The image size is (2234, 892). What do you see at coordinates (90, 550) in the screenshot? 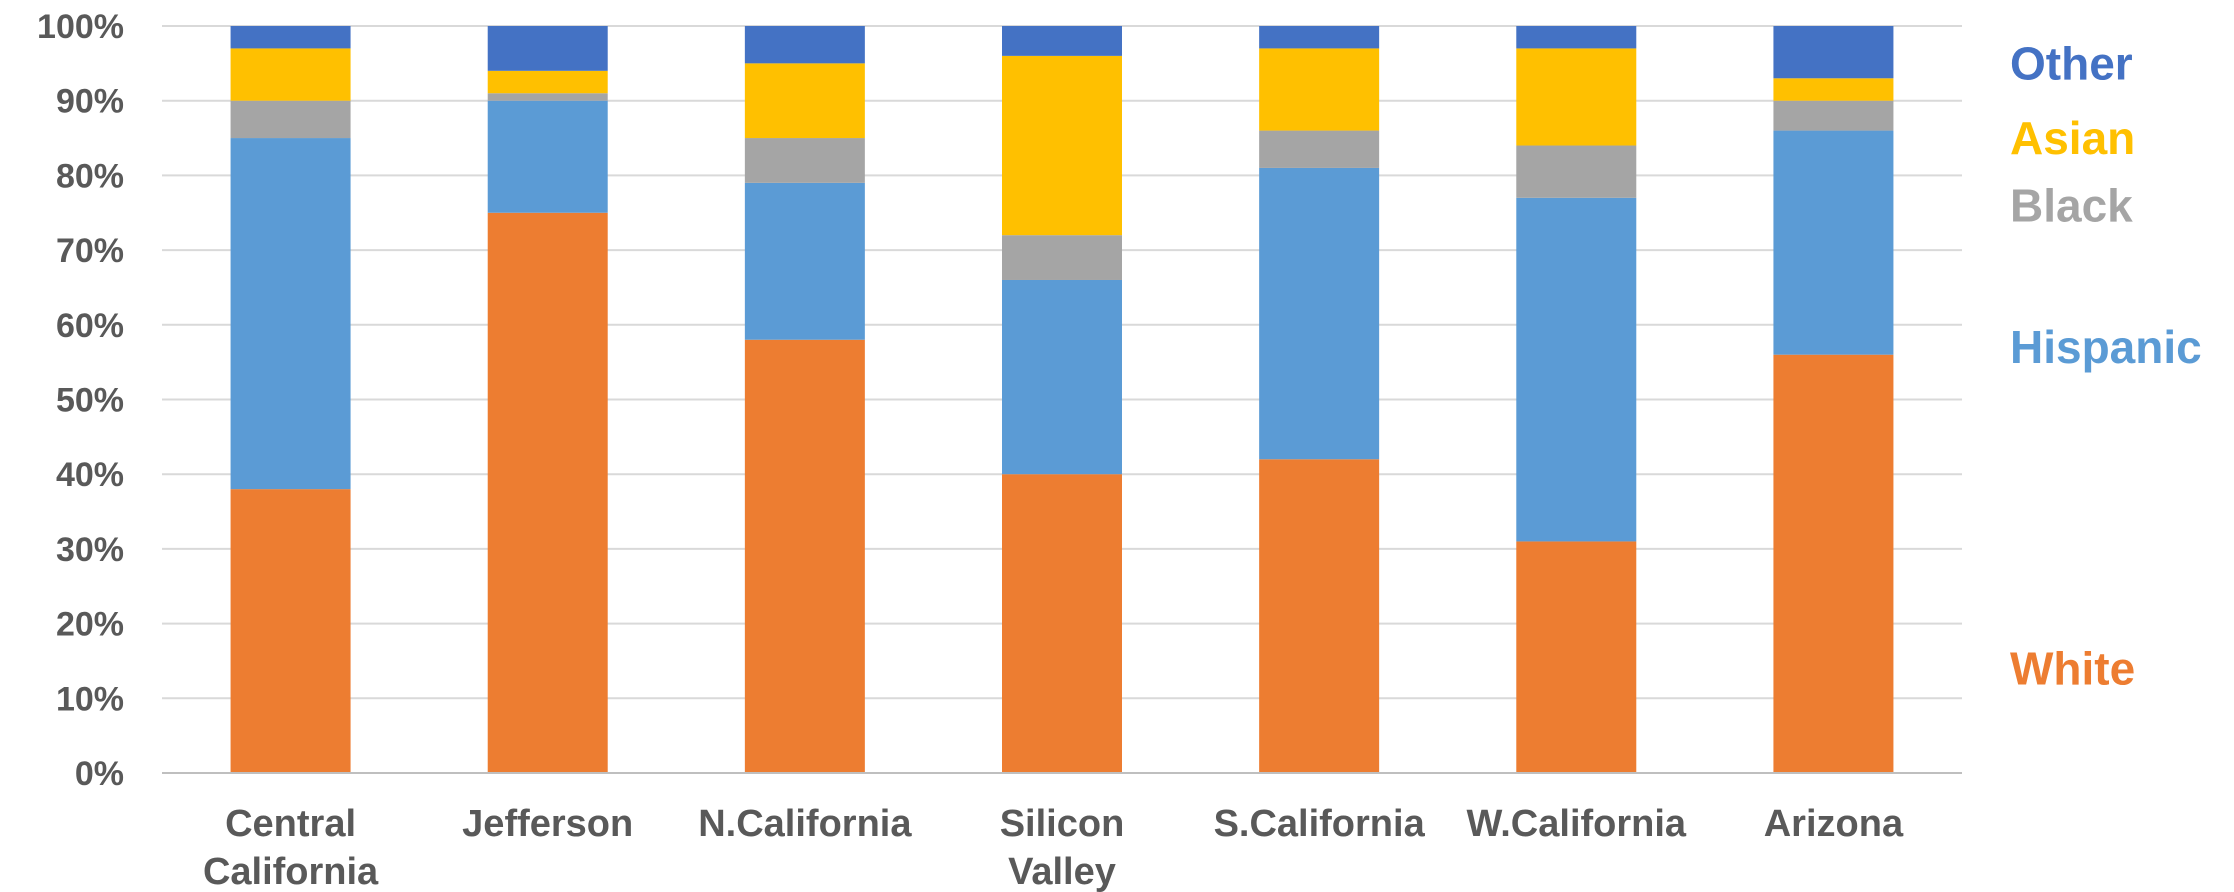
I see `y-tick-label: 30%` at bounding box center [90, 550].